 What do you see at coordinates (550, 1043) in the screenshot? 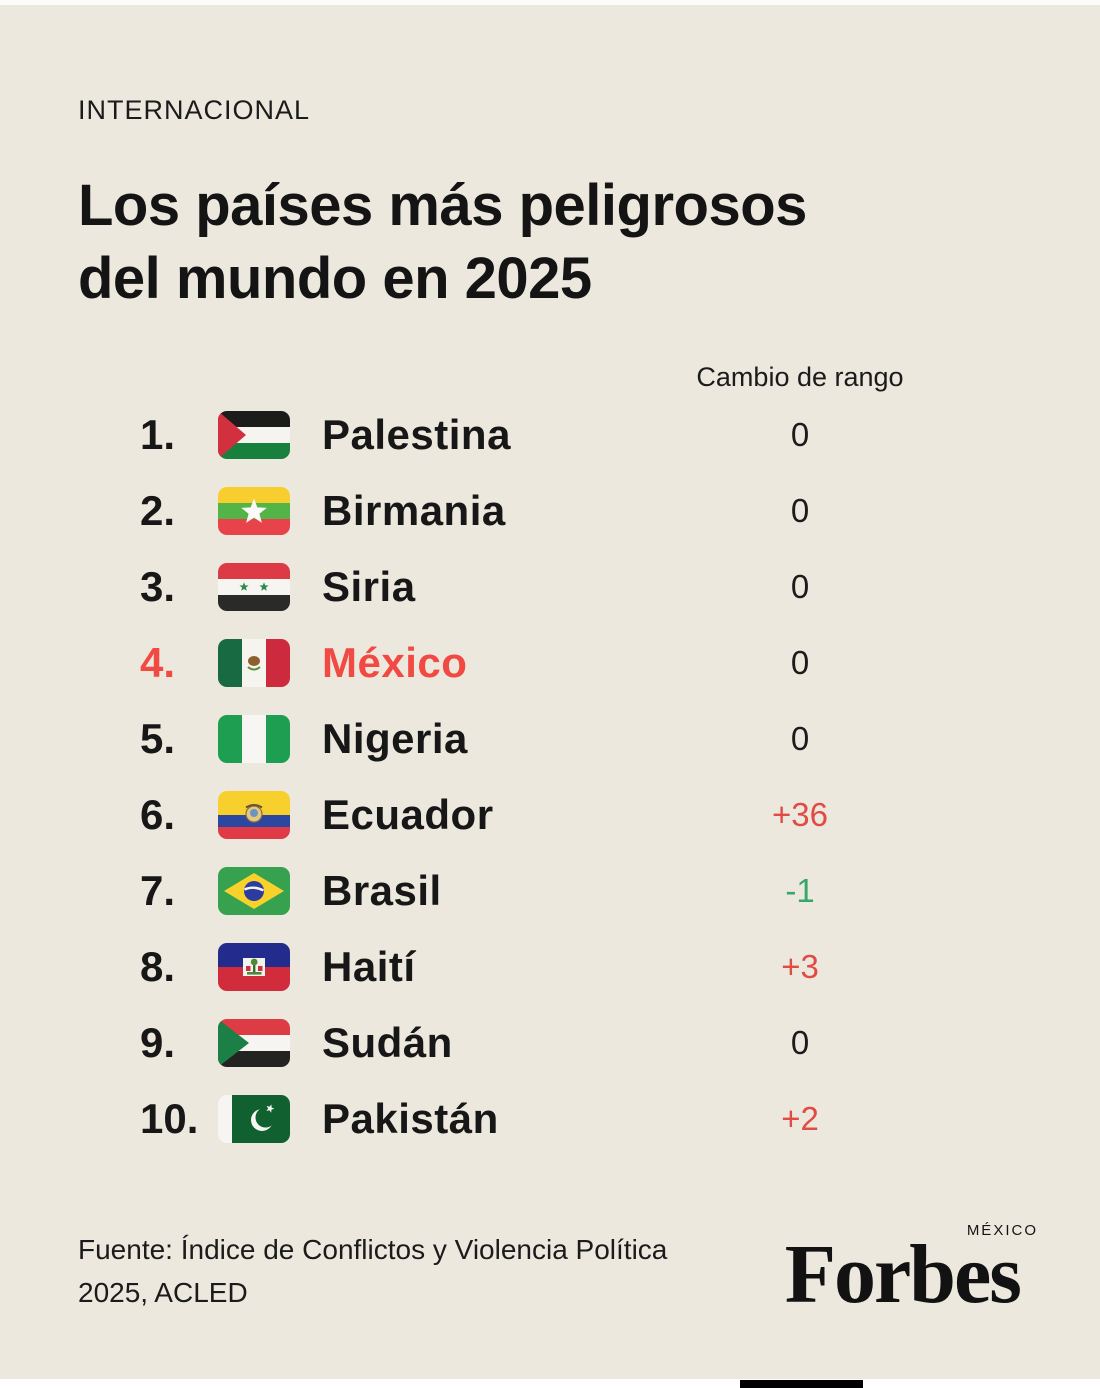
I see `country-row: 9. Sudán 0` at bounding box center [550, 1043].